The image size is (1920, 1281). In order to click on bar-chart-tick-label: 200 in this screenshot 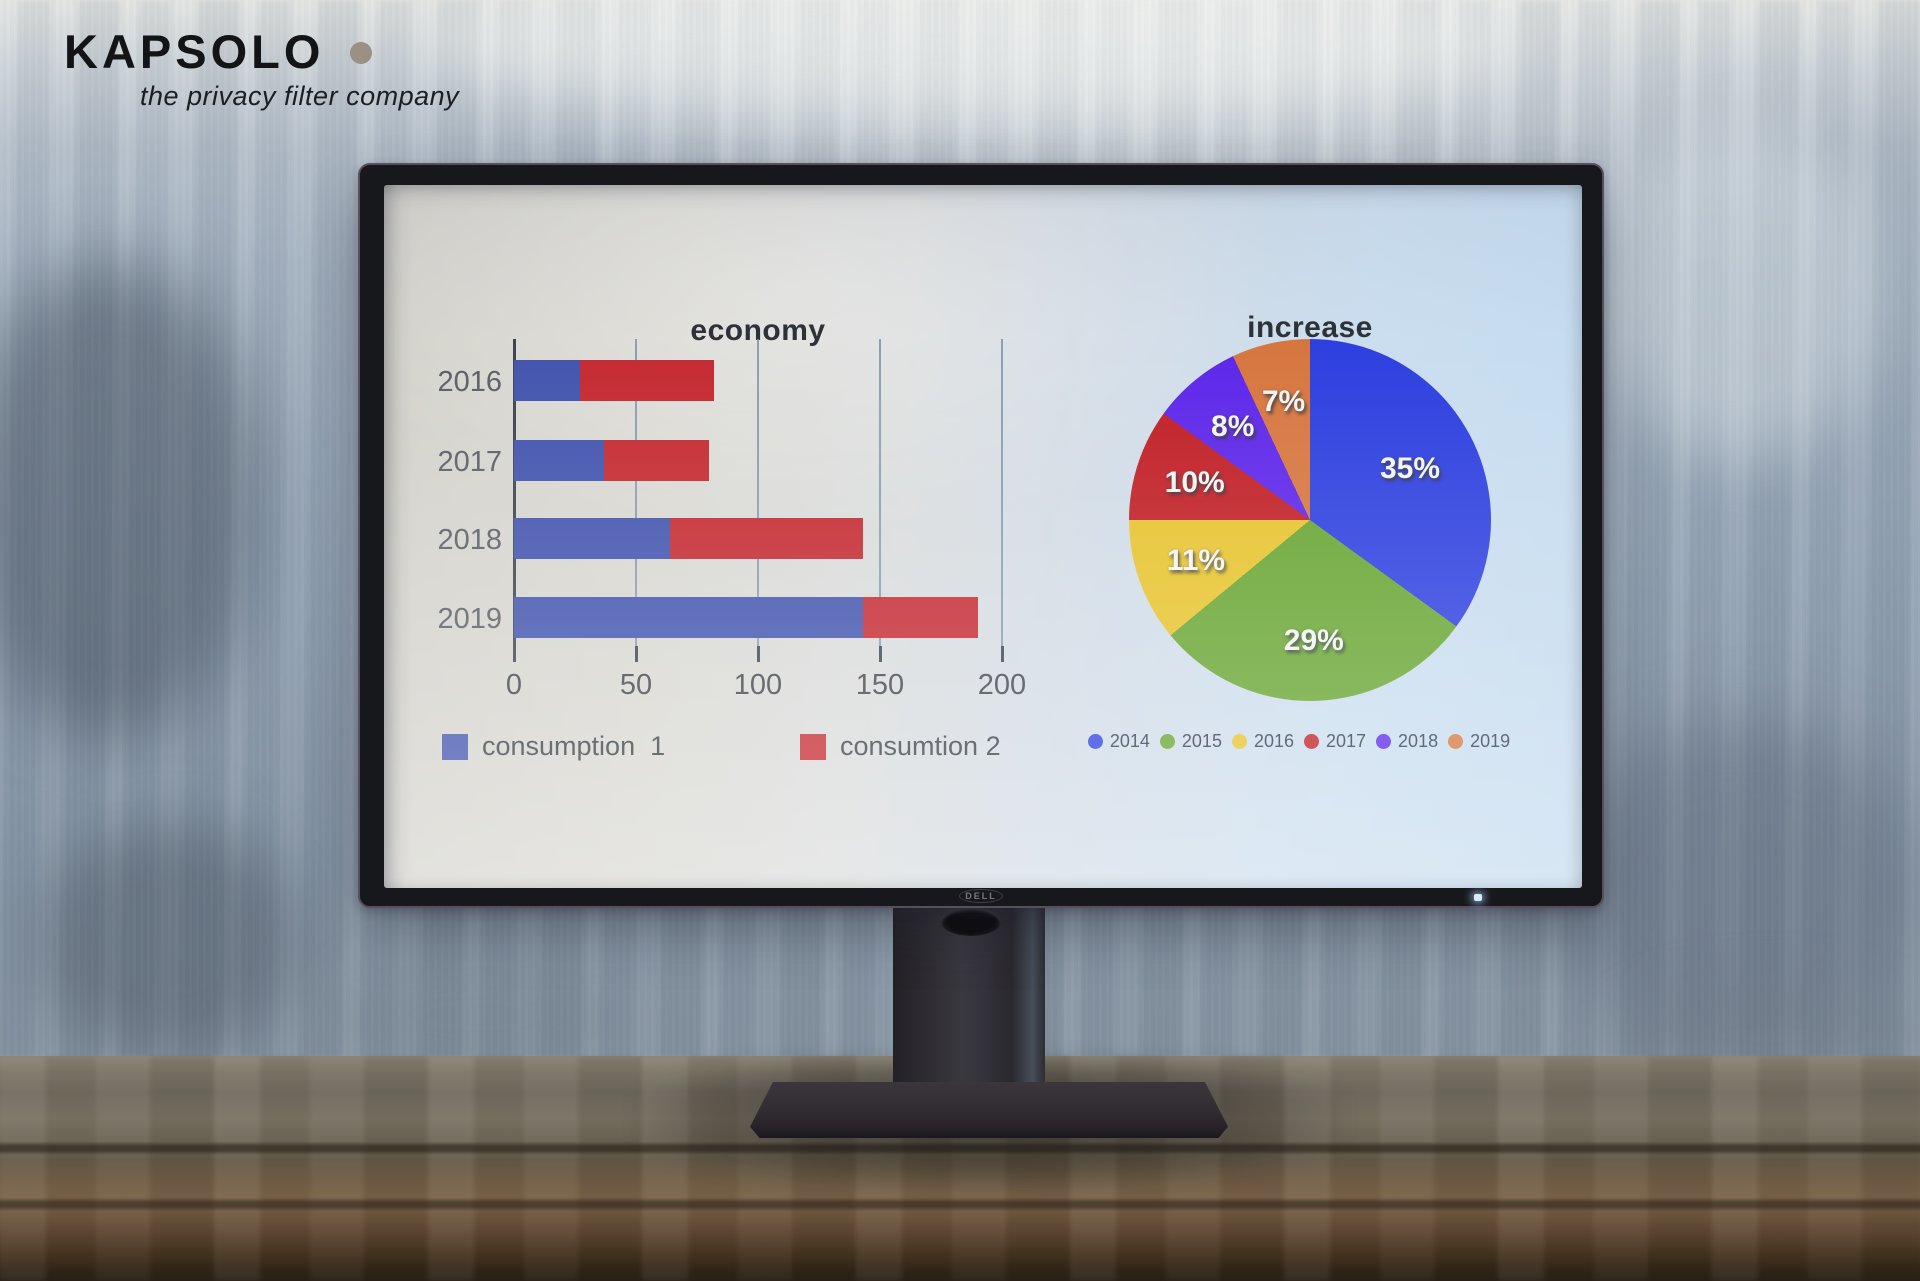, I will do `click(1002, 685)`.